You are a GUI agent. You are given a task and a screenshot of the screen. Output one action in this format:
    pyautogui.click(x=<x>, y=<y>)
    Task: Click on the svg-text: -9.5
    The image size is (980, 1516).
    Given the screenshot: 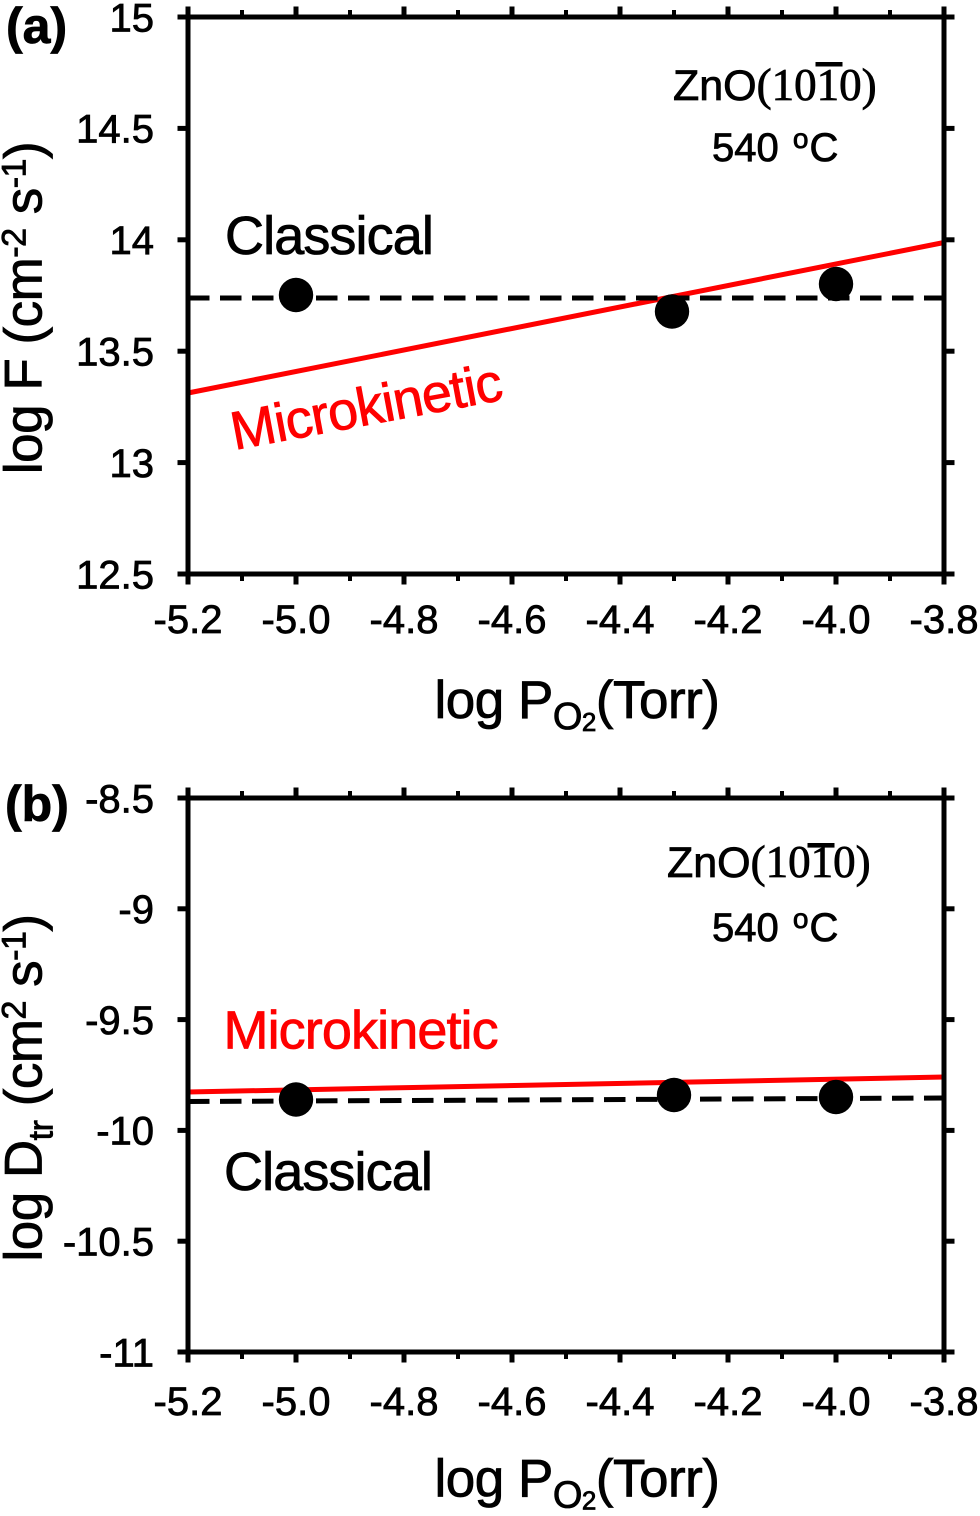 What is the action you would take?
    pyautogui.click(x=119, y=1021)
    